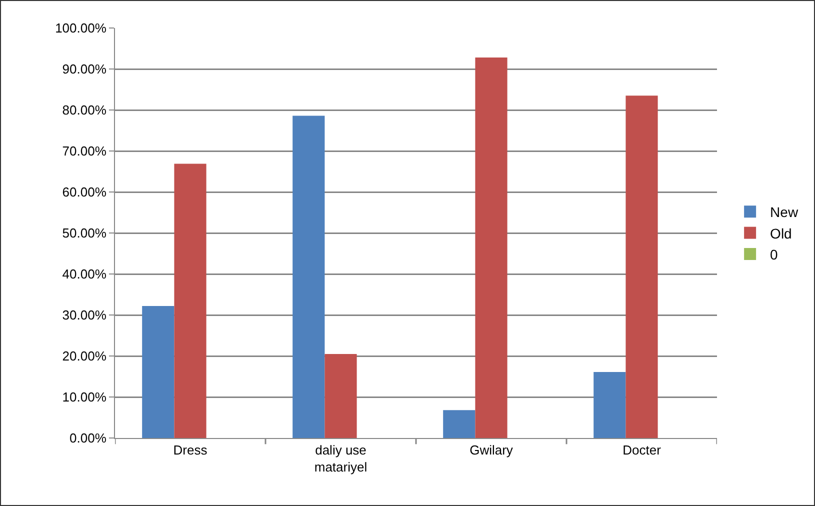 This screenshot has width=815, height=506. Describe the element at coordinates (84, 69) in the screenshot. I see `y-tick-label: 90.00%` at that location.